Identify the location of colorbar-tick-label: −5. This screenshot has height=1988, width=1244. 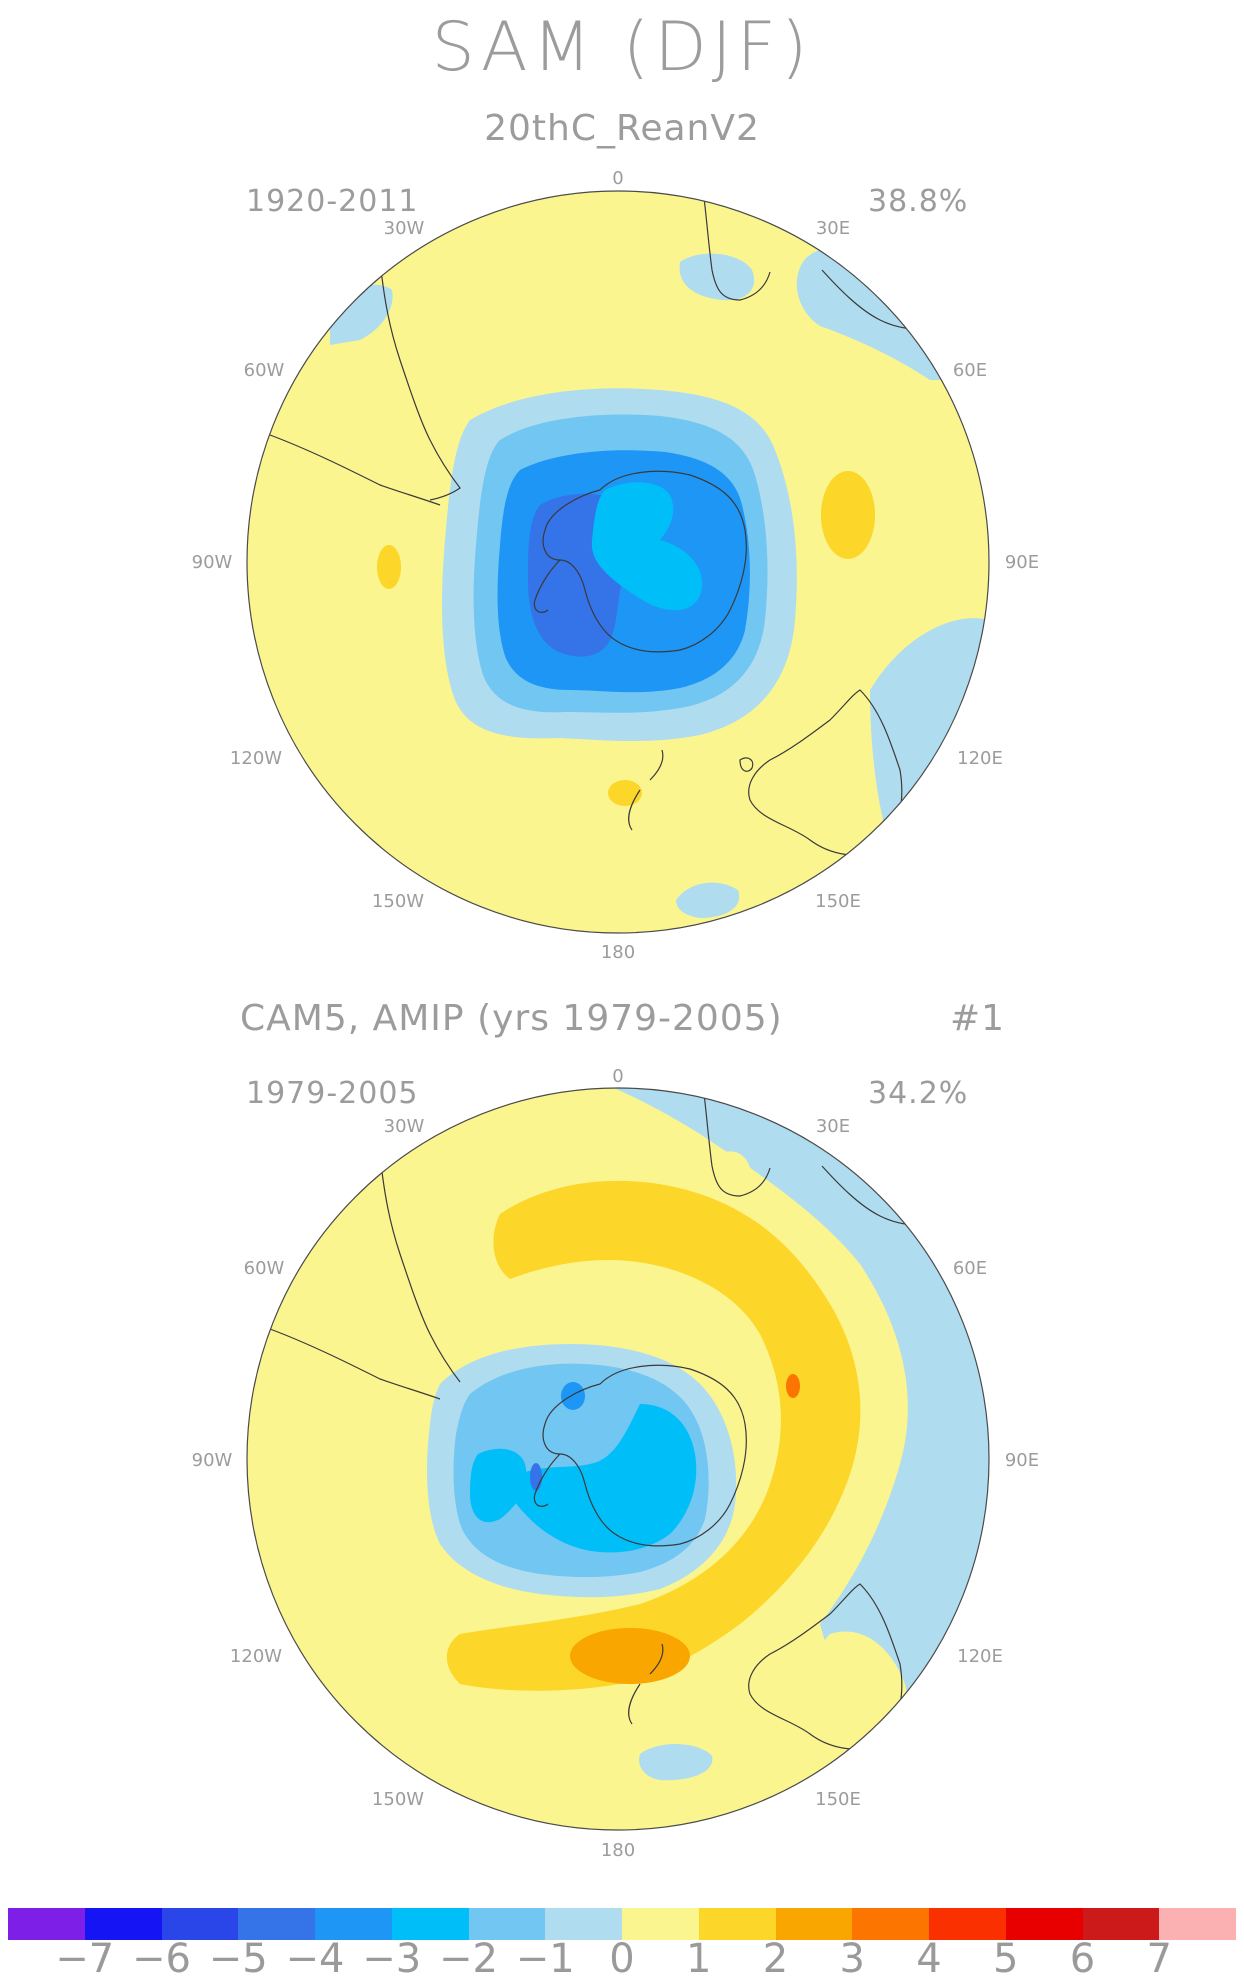
(238, 1959).